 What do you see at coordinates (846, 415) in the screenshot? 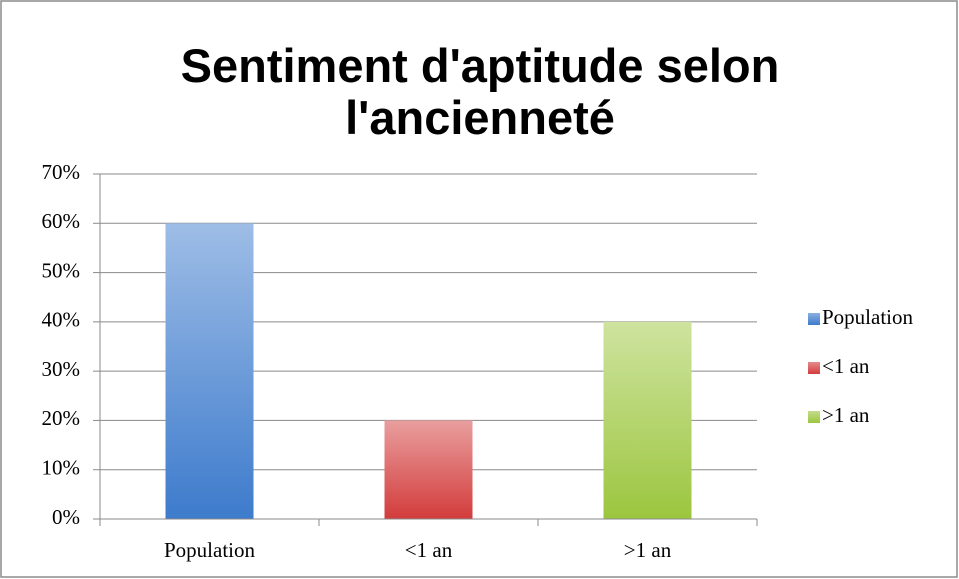
I see `legend-label: >1 an` at bounding box center [846, 415].